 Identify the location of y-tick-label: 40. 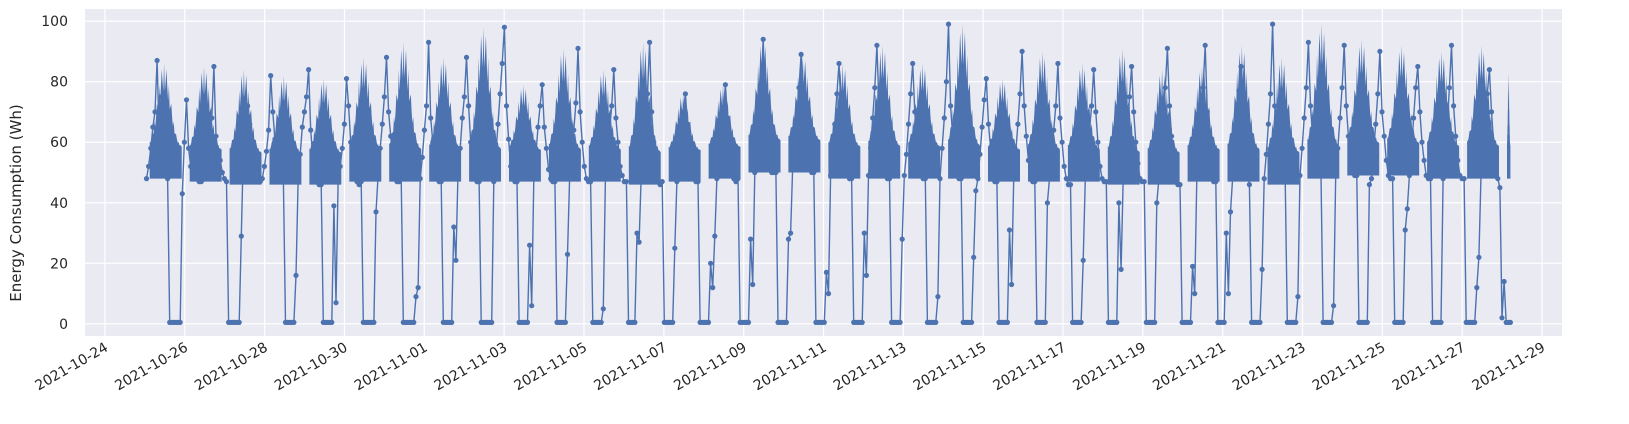
(59, 204).